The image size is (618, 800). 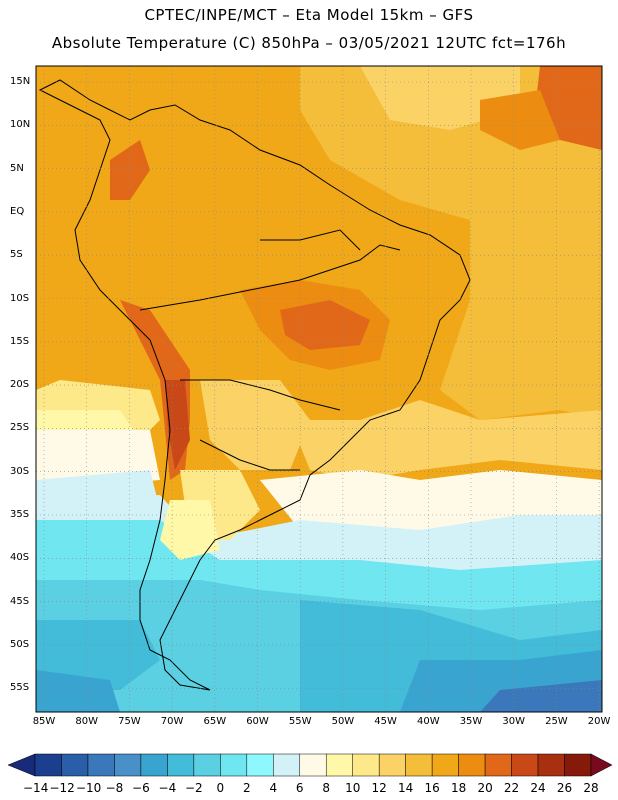 I want to click on colorbar-label: −10, so click(x=88, y=788).